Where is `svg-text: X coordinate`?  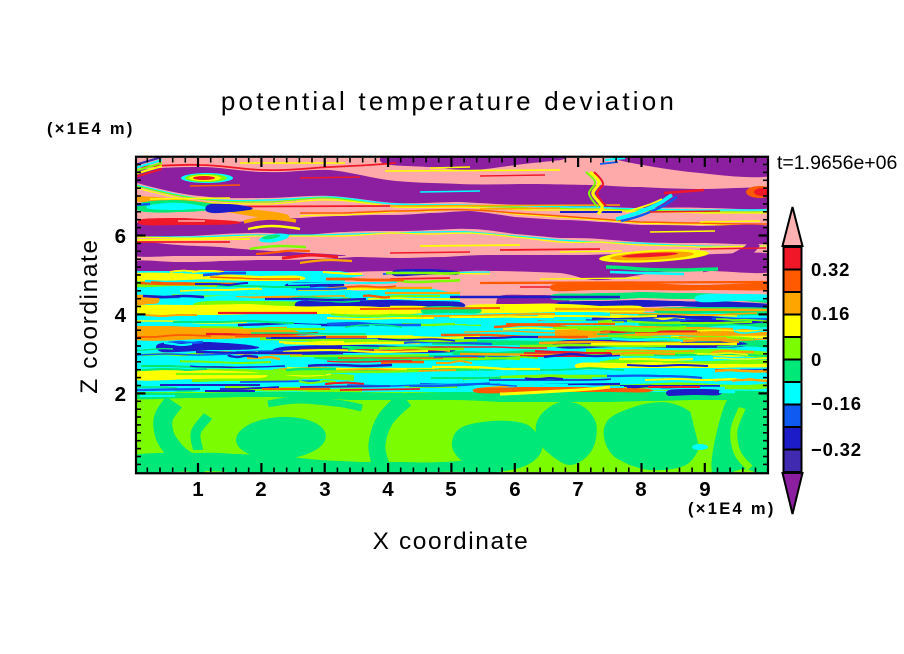
svg-text: X coordinate is located at coordinates (451, 541).